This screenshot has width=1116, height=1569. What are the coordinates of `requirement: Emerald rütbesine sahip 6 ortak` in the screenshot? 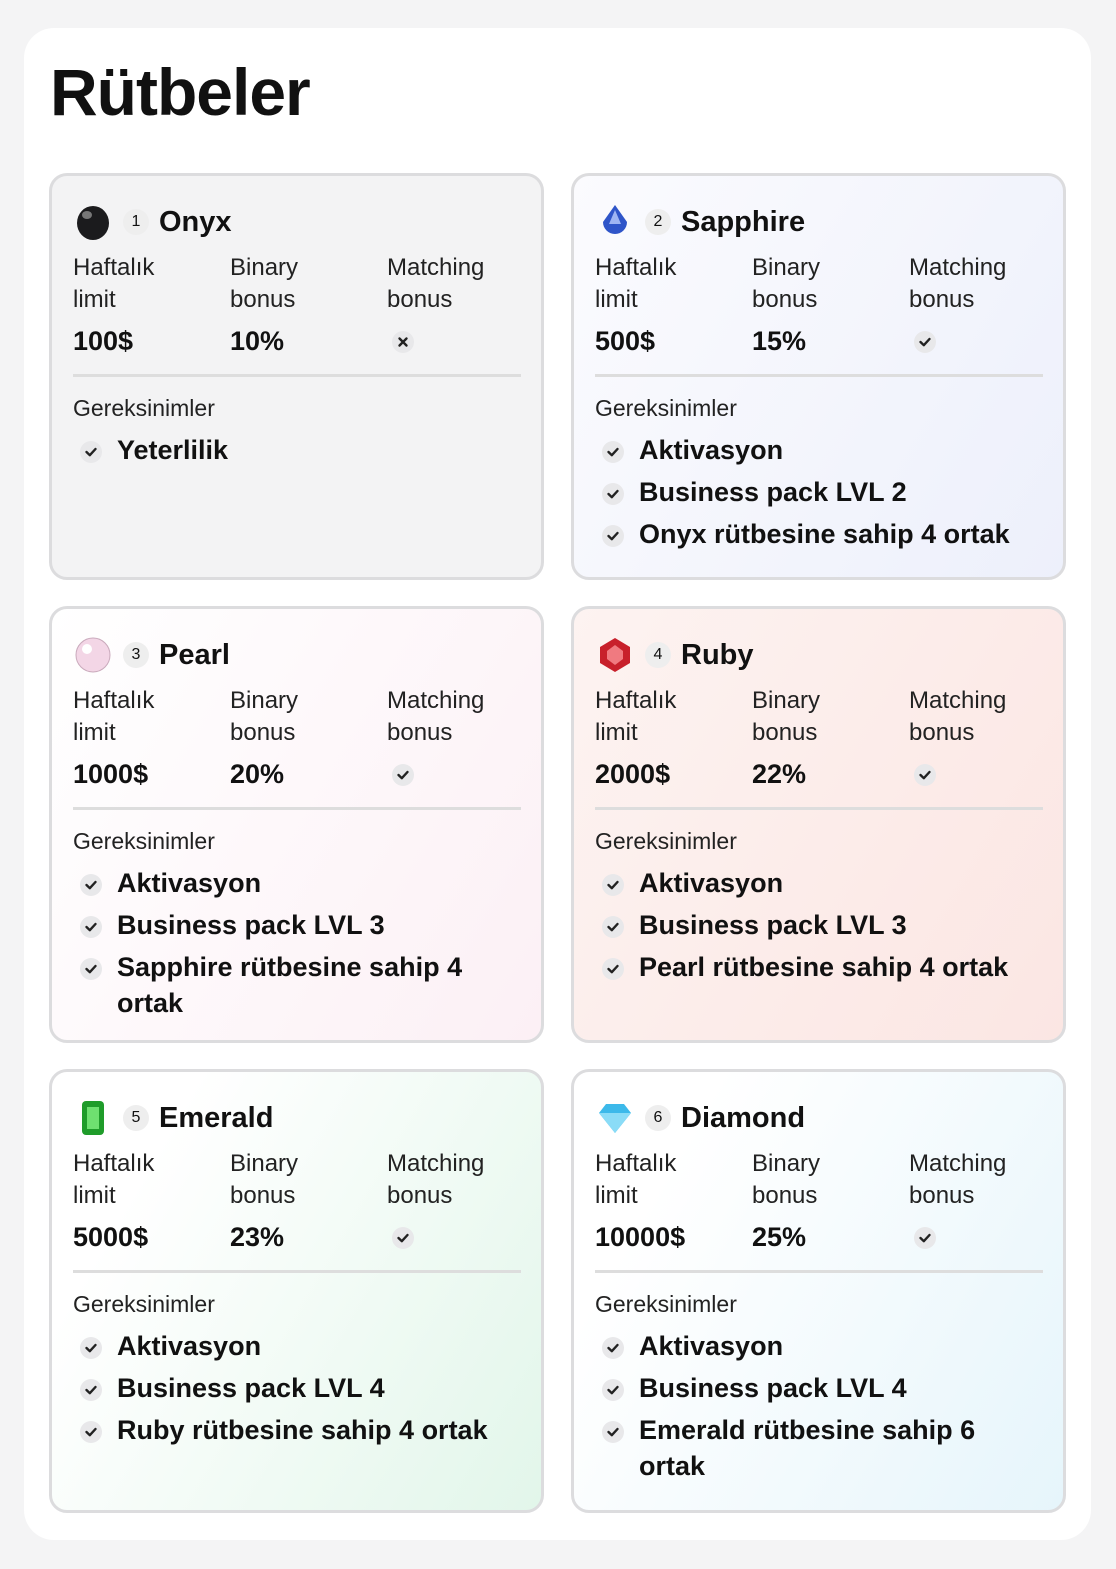 It's located at (819, 1448).